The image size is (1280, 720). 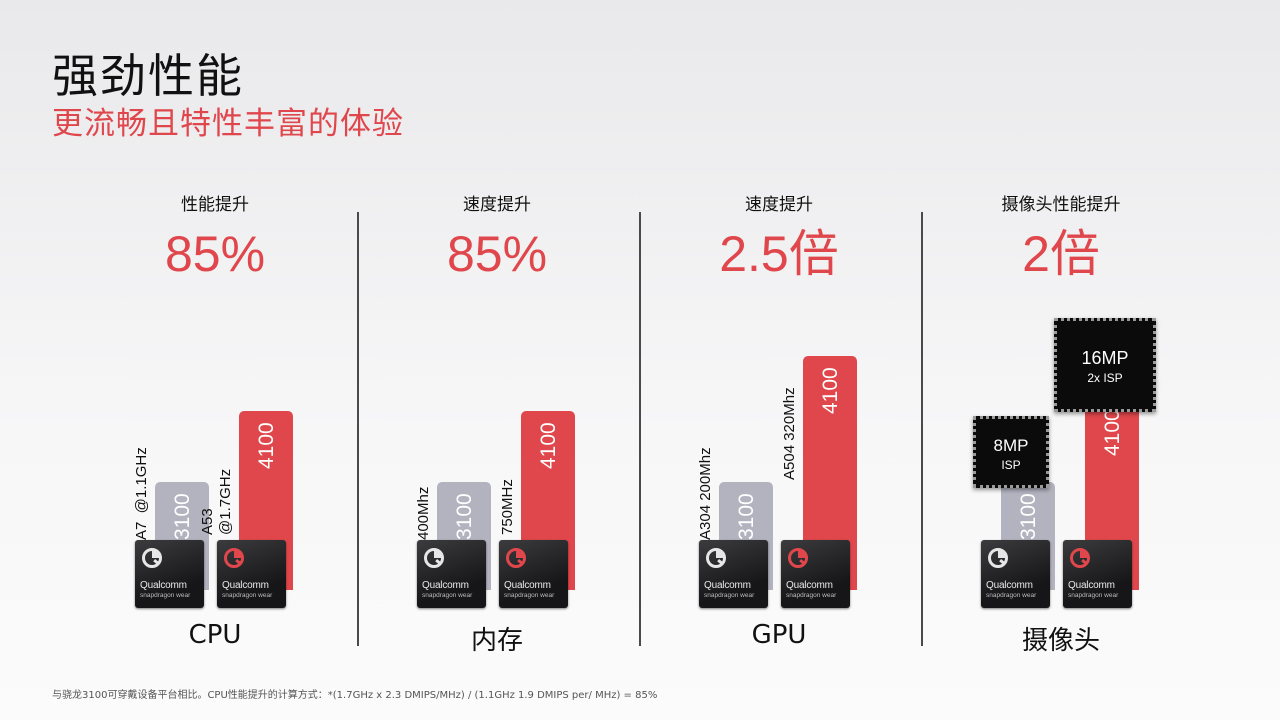 I want to click on category-label: CPU, so click(x=215, y=635).